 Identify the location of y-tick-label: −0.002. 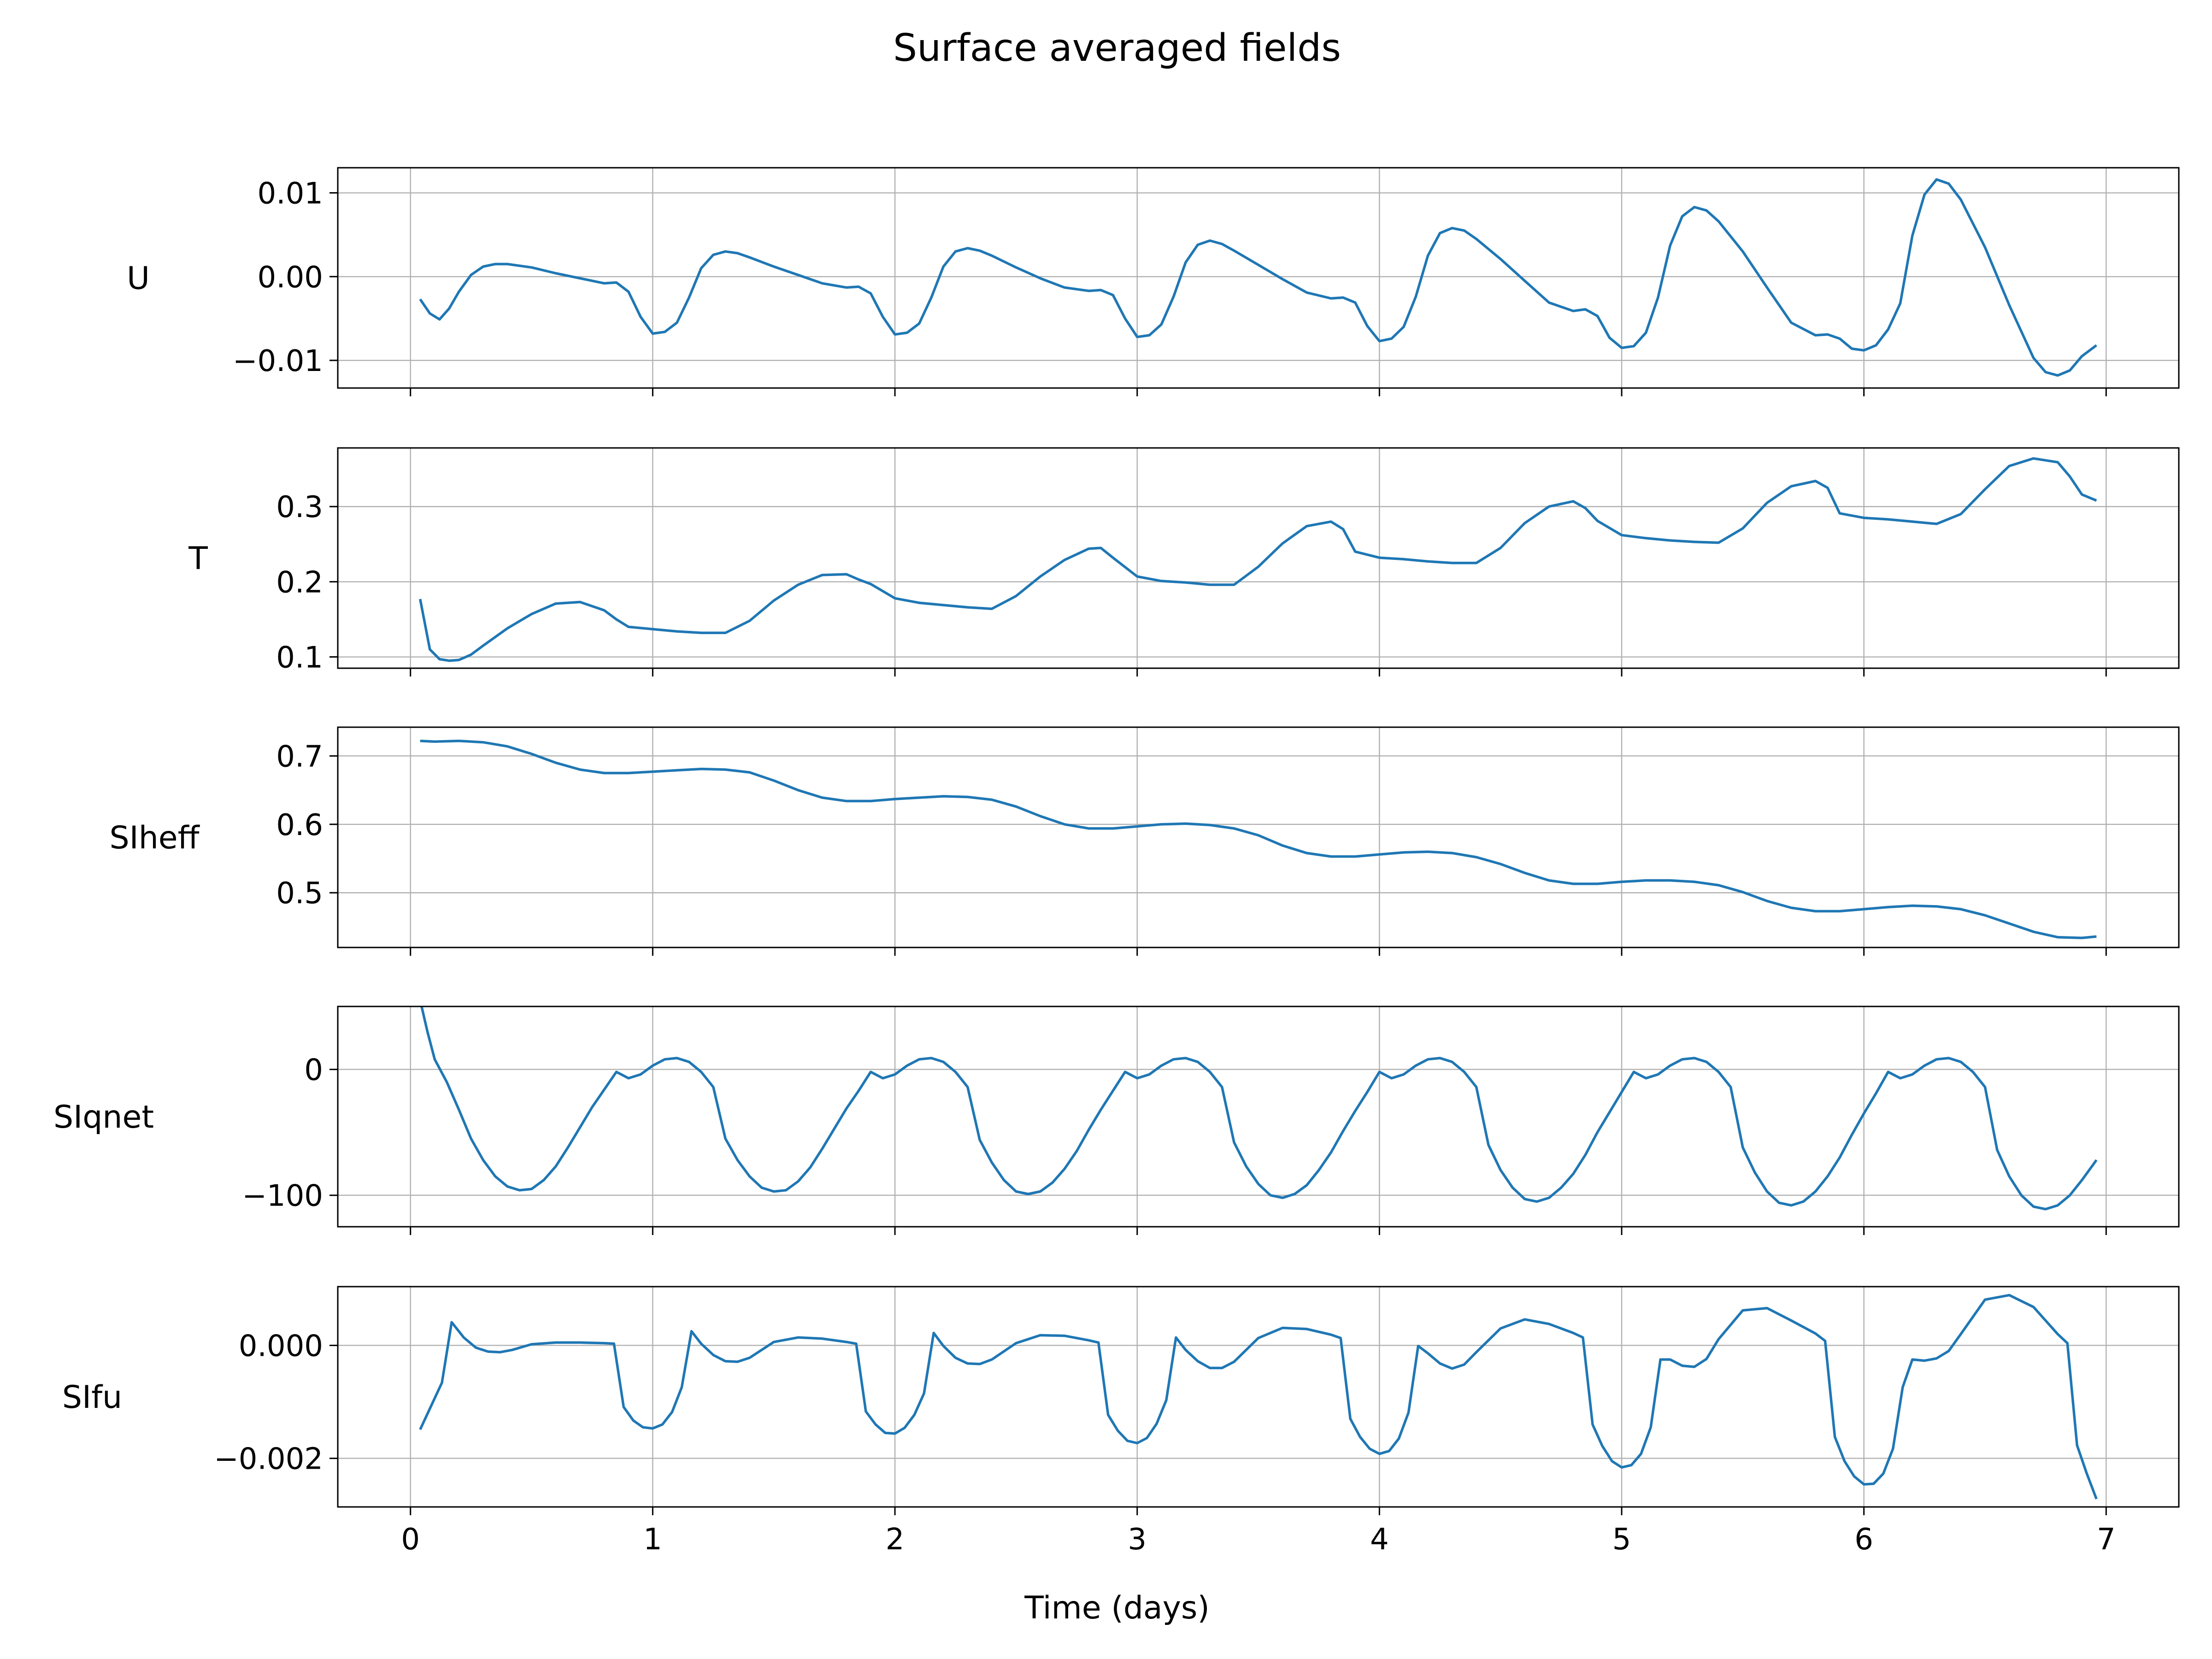
(268, 1459).